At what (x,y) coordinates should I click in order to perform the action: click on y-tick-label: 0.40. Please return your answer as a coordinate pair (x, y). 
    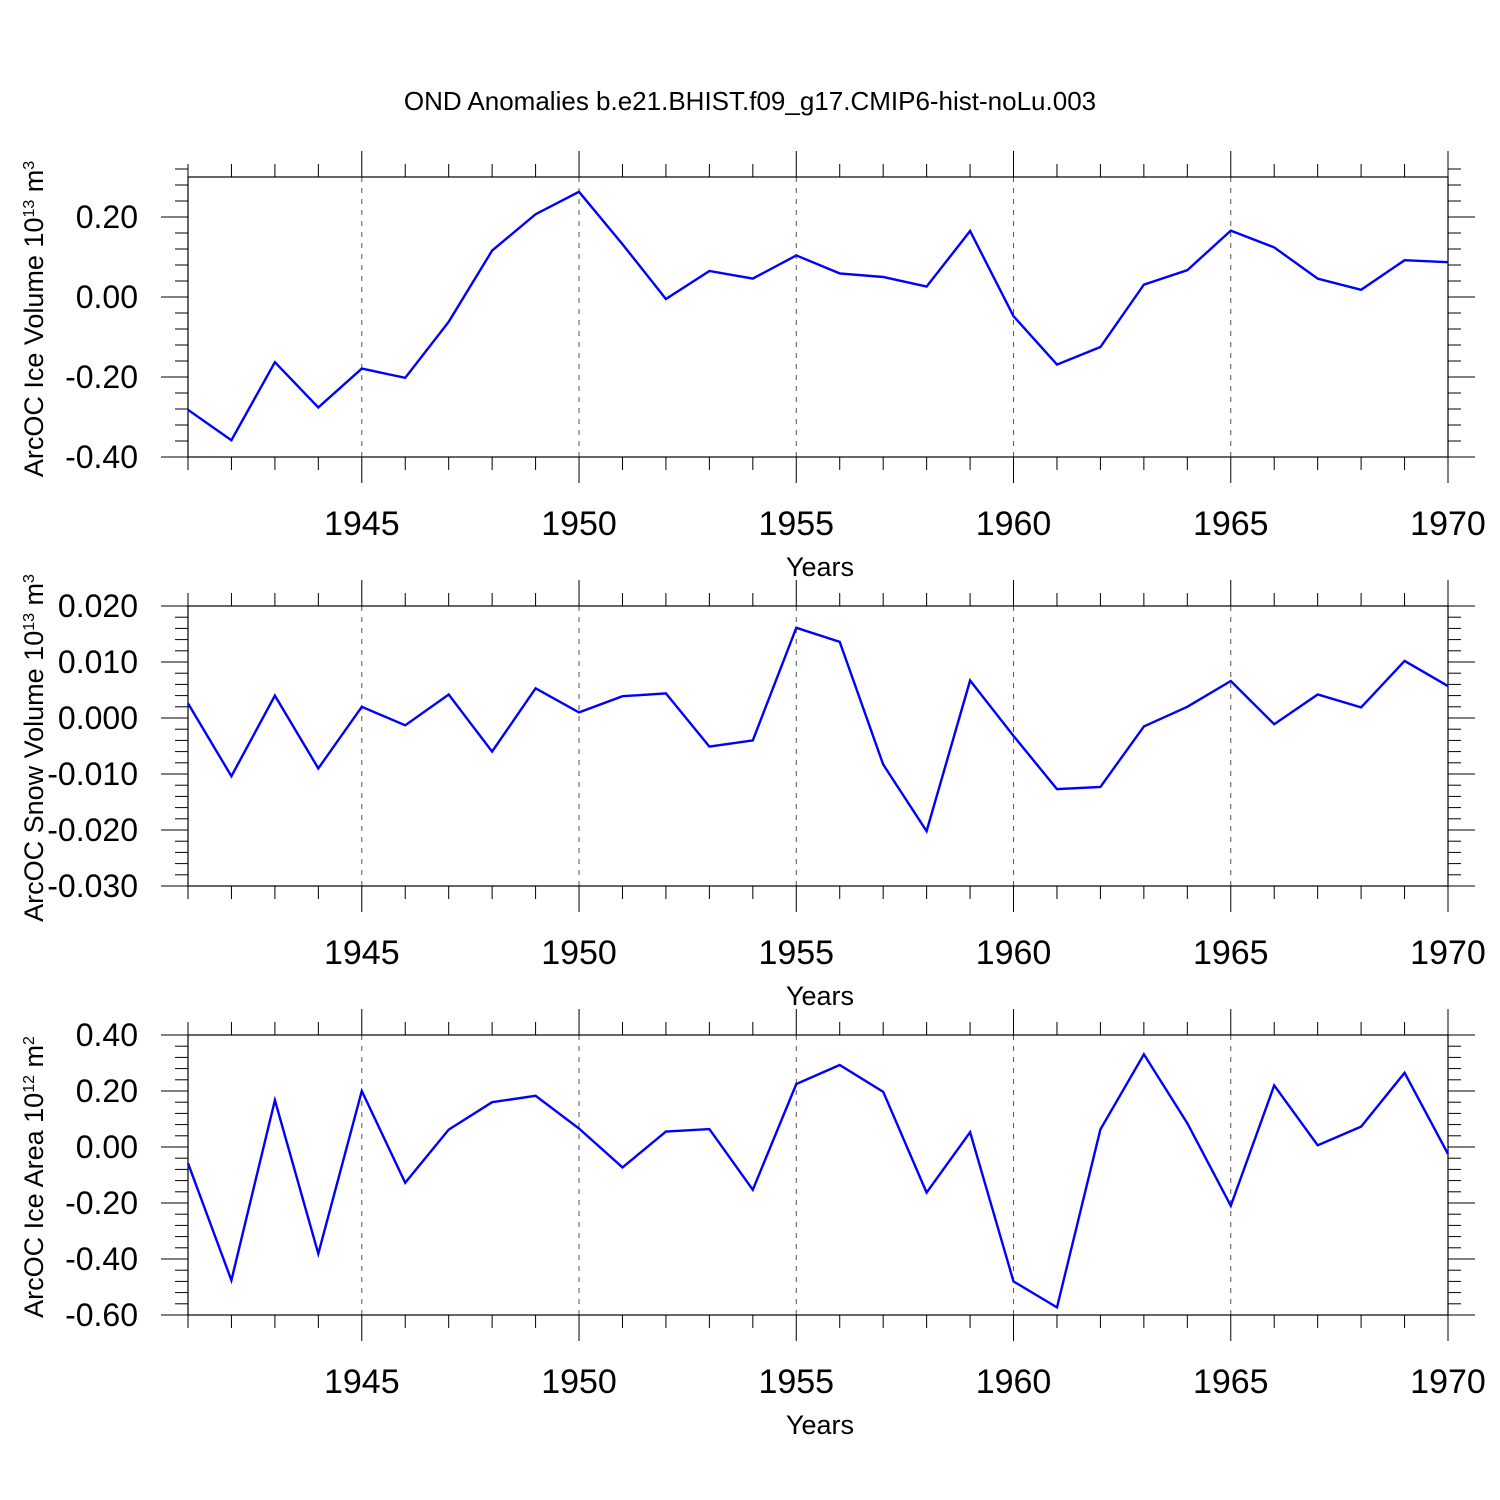
    Looking at the image, I should click on (107, 1035).